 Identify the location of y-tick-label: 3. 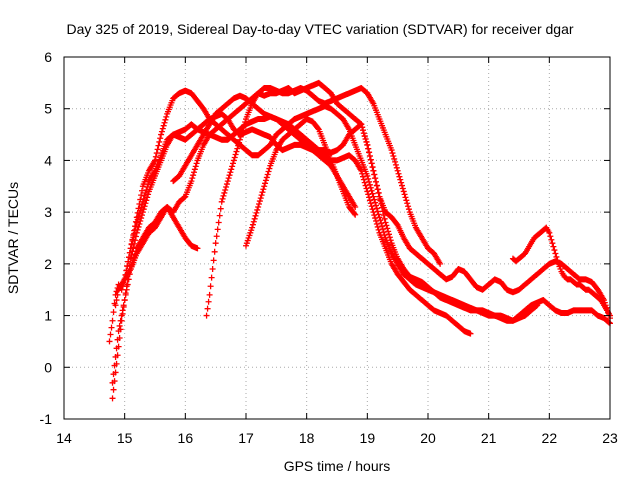
(48, 212).